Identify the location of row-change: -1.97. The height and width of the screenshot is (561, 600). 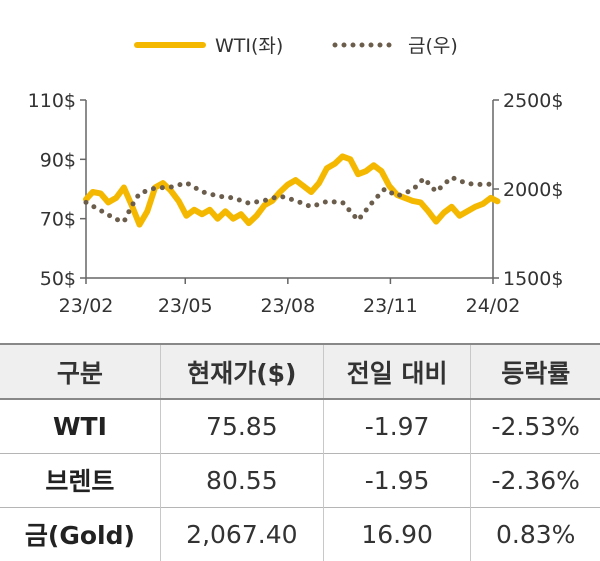
(396, 426).